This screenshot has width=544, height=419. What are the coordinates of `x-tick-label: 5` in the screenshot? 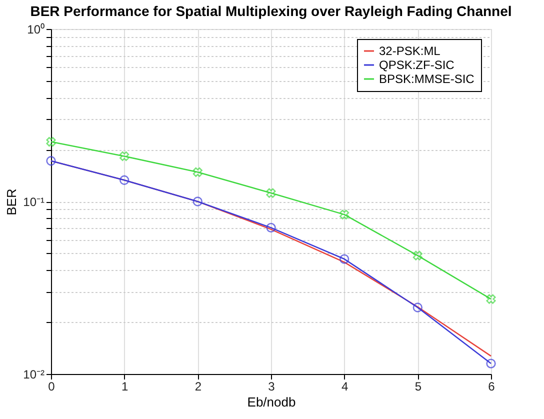 It's located at (418, 387).